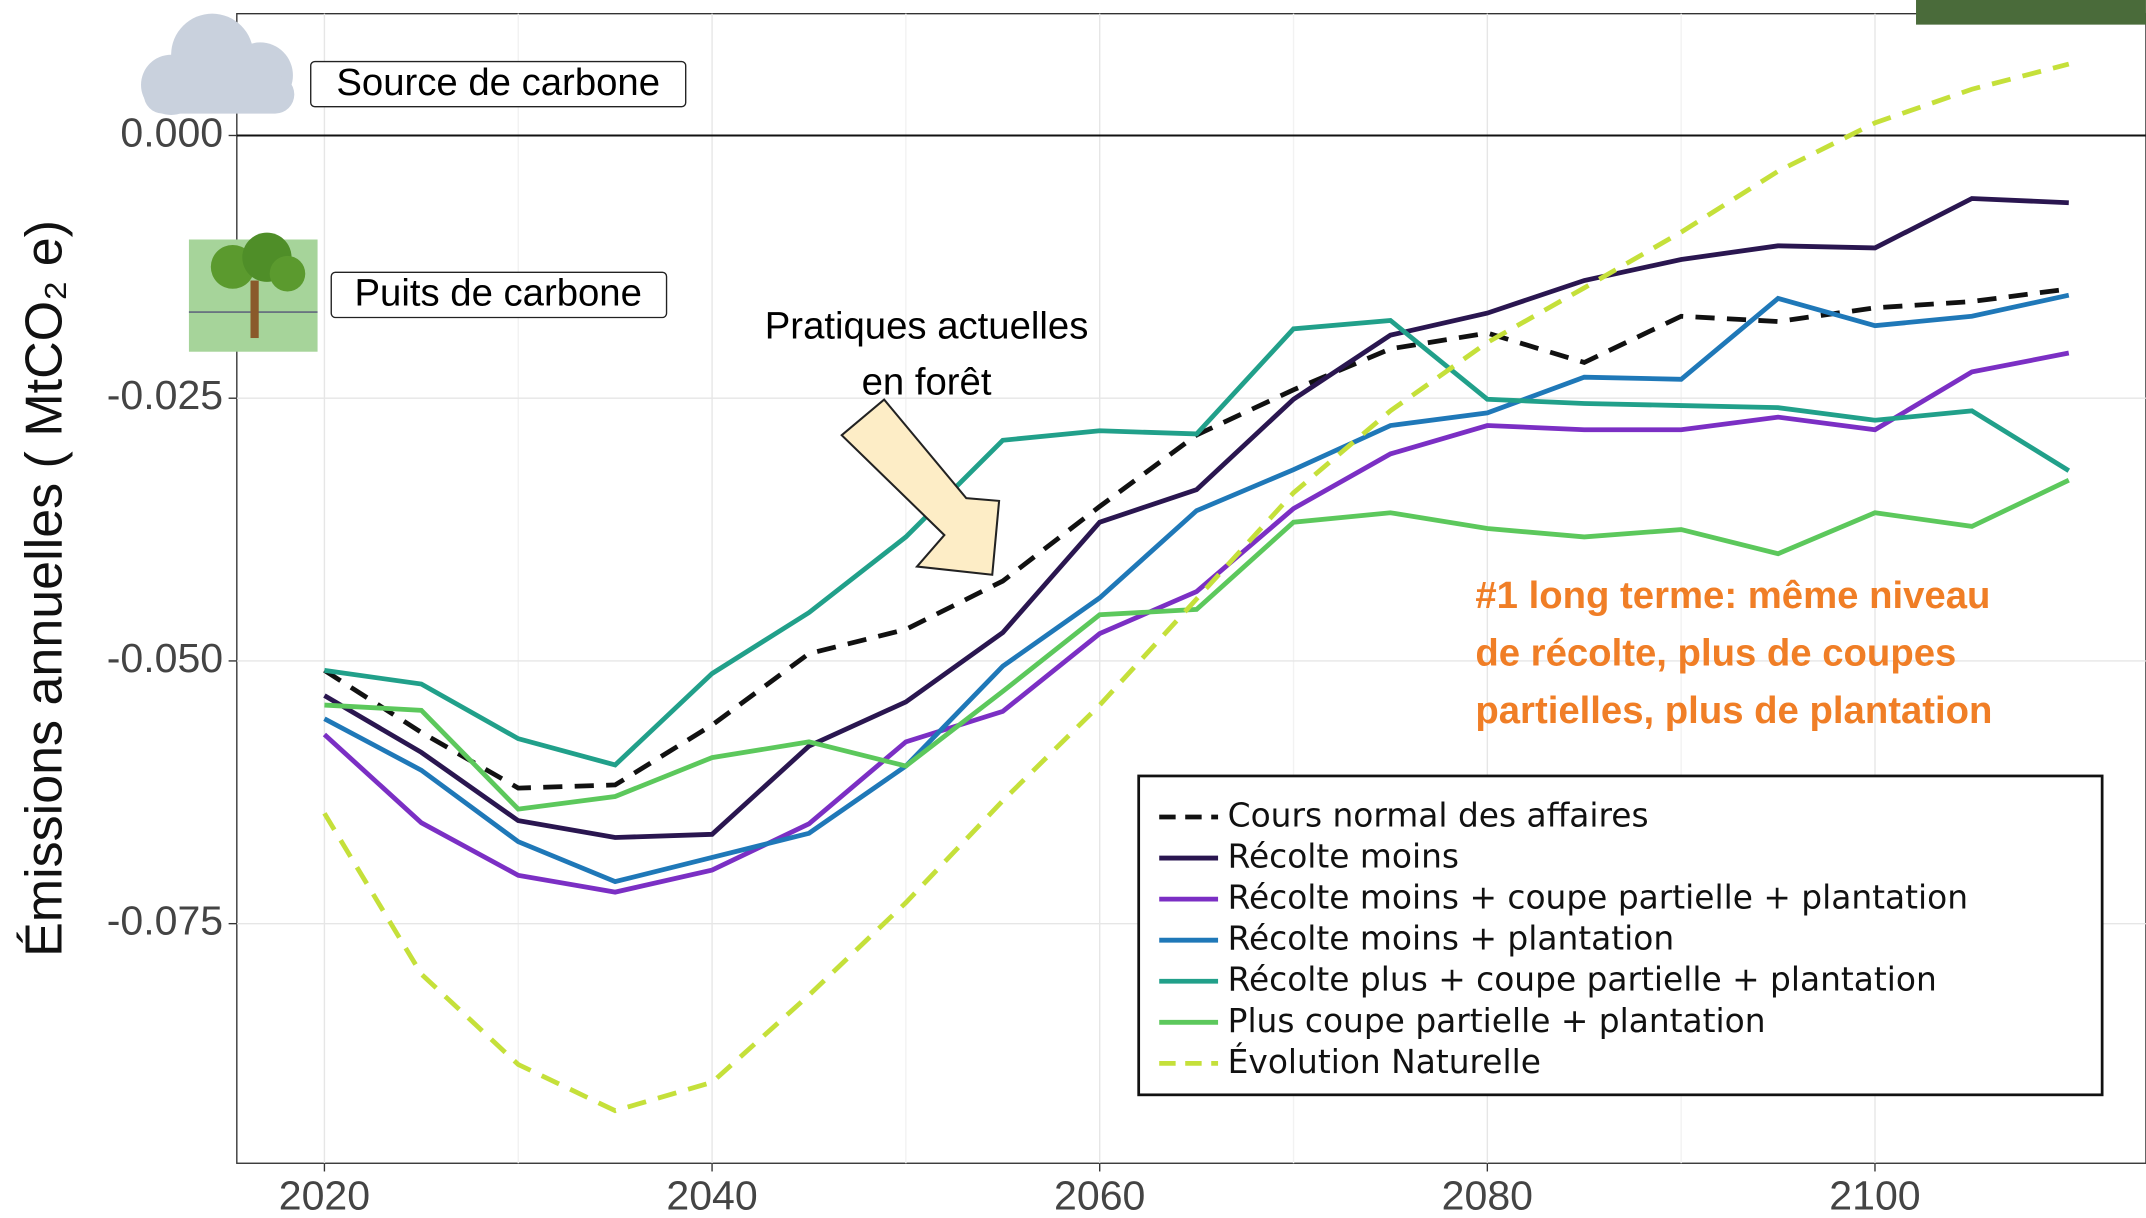 This screenshot has height=1218, width=2146. Describe the element at coordinates (1099, 1195) in the screenshot. I see `x-tick-label: 2060` at that location.